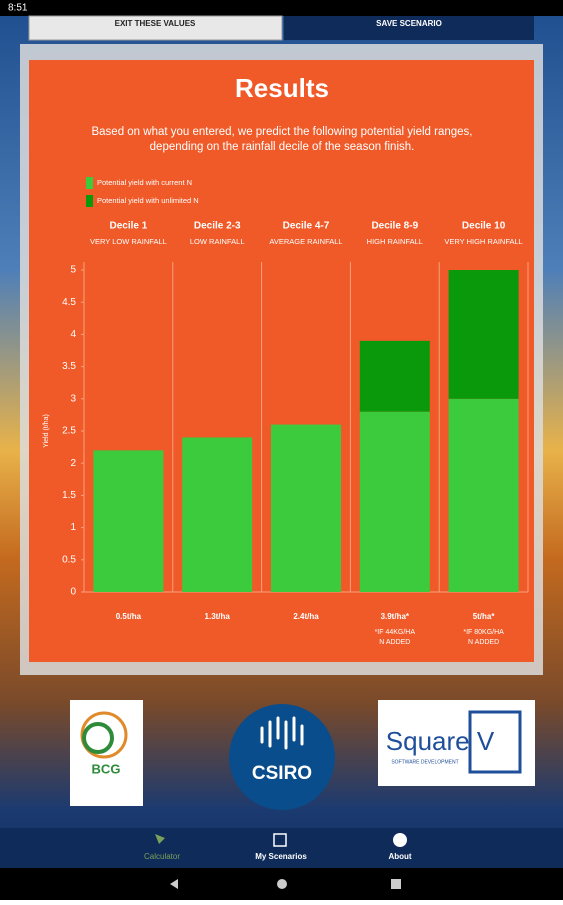  What do you see at coordinates (305, 241) in the screenshot?
I see `category-subtitle: AVERAGE RAINFALL` at bounding box center [305, 241].